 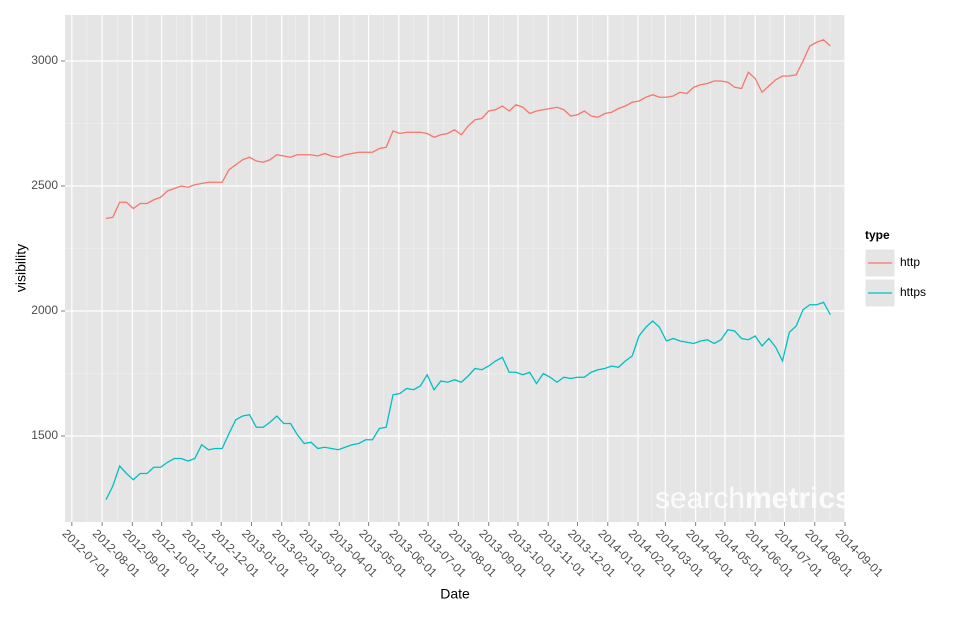 What do you see at coordinates (910, 262) in the screenshot?
I see `legend-label: http` at bounding box center [910, 262].